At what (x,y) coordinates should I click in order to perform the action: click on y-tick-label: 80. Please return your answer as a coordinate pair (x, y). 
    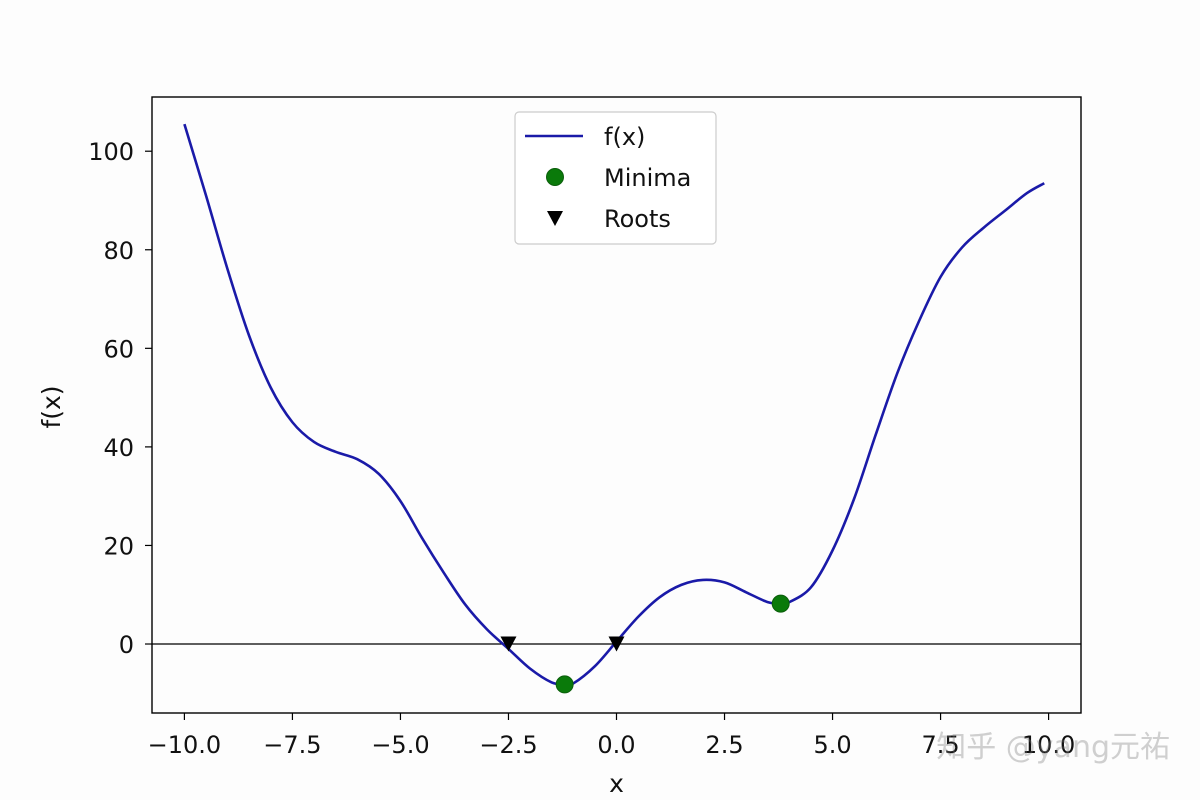
    Looking at the image, I should click on (118, 251).